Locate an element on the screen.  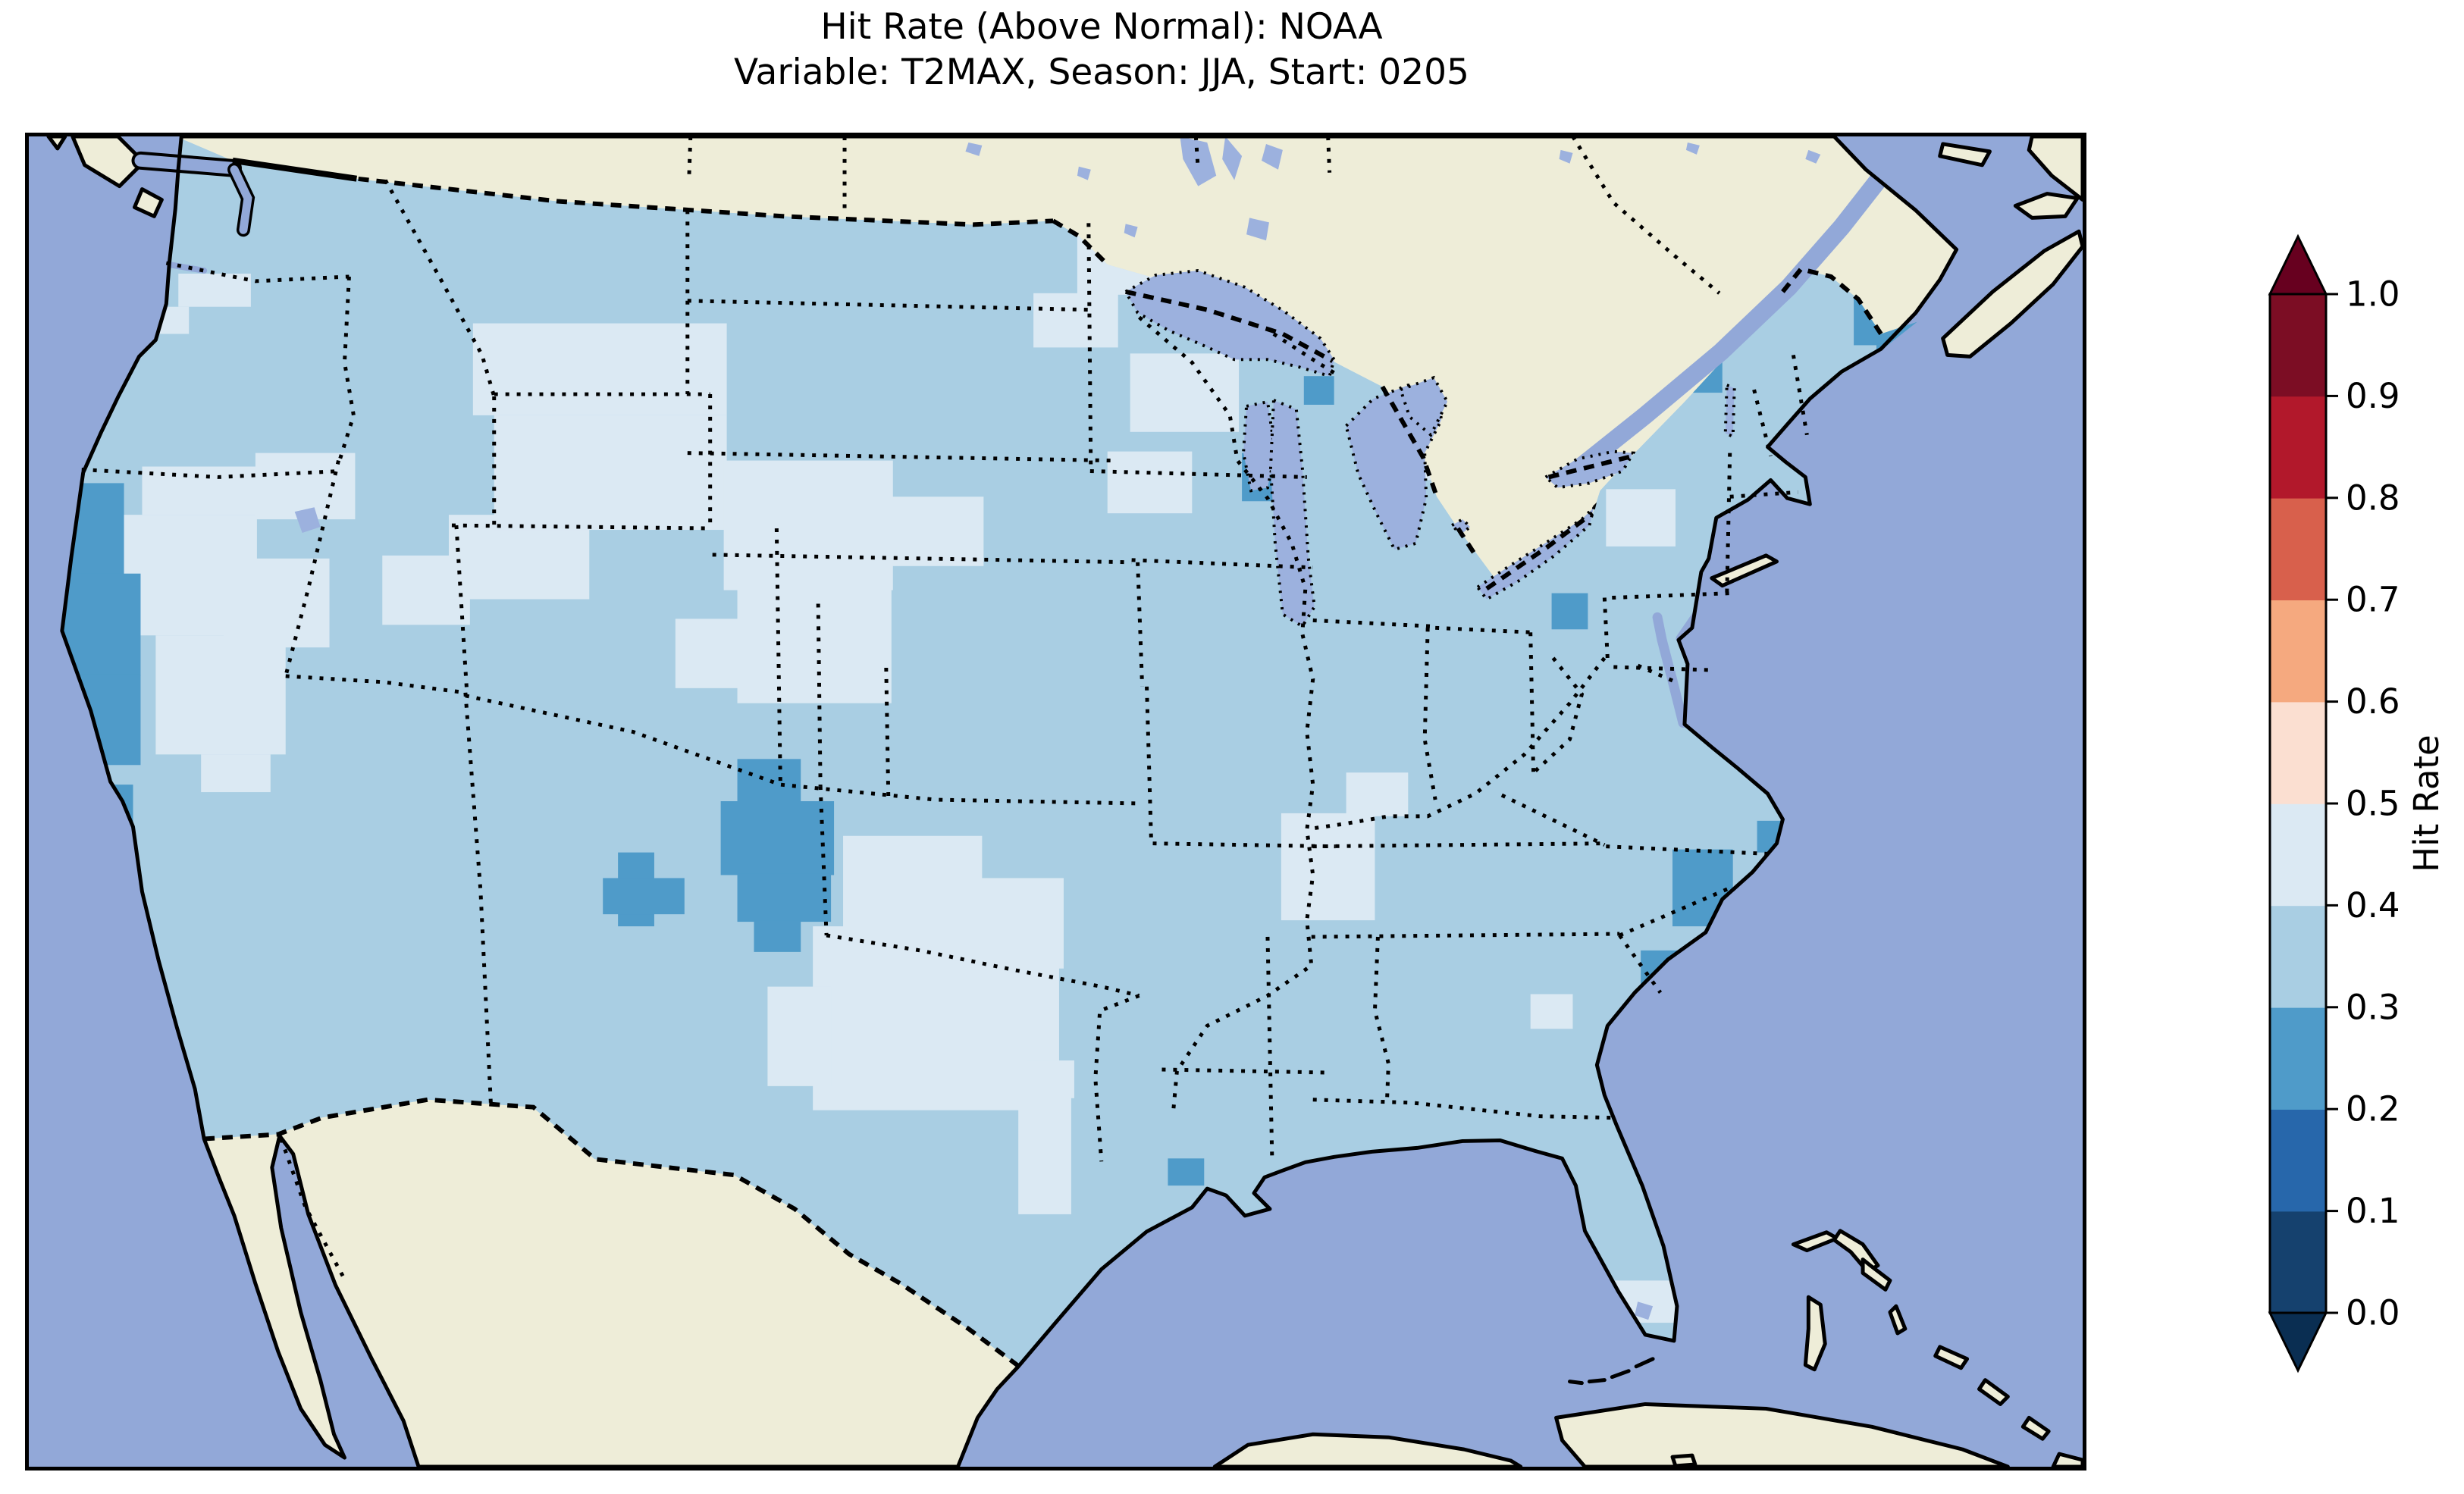
colorbar-tick-label: 0.8 is located at coordinates (2373, 498).